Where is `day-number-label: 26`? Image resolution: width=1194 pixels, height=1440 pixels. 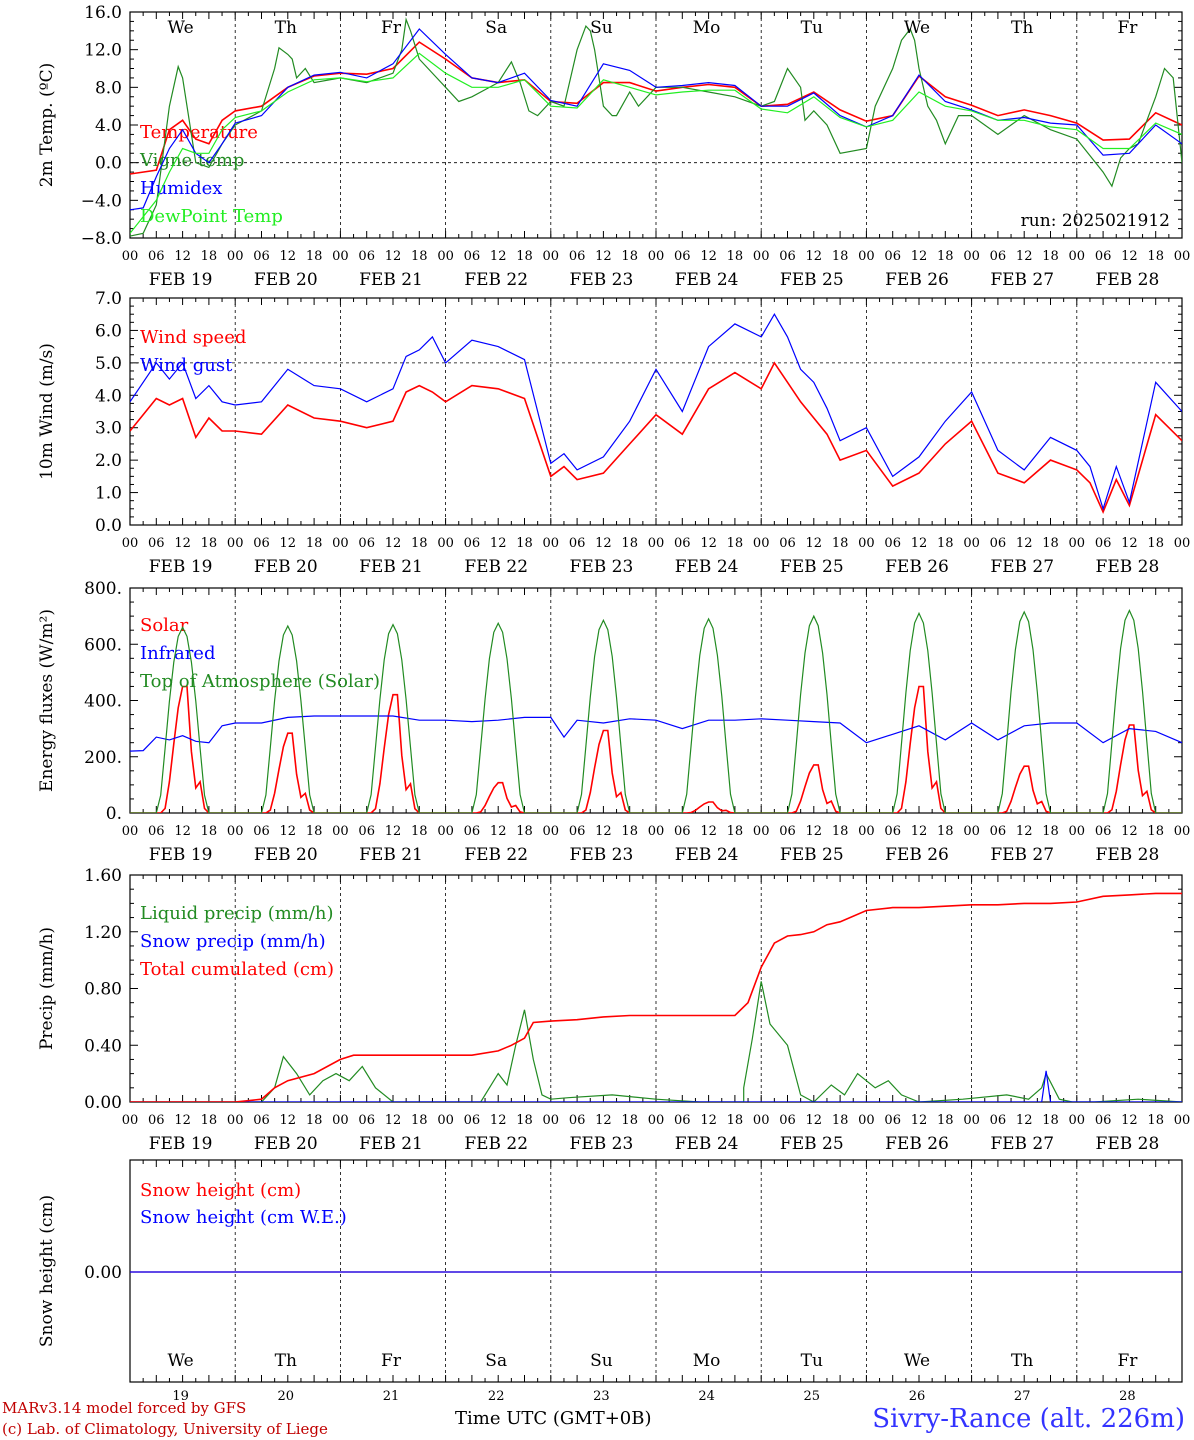 day-number-label: 26 is located at coordinates (917, 1396).